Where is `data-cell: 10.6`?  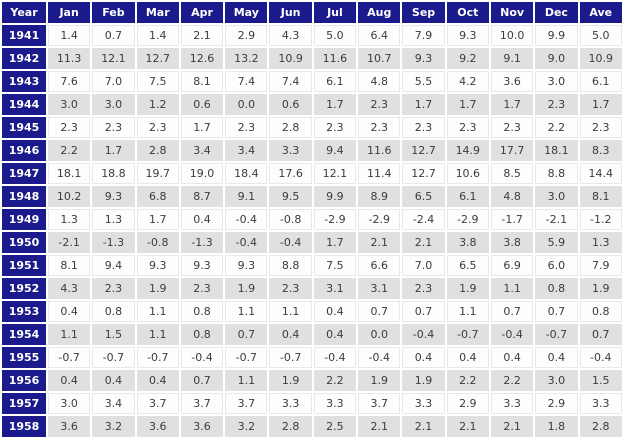
data-cell: 10.6 is located at coordinates (467, 173).